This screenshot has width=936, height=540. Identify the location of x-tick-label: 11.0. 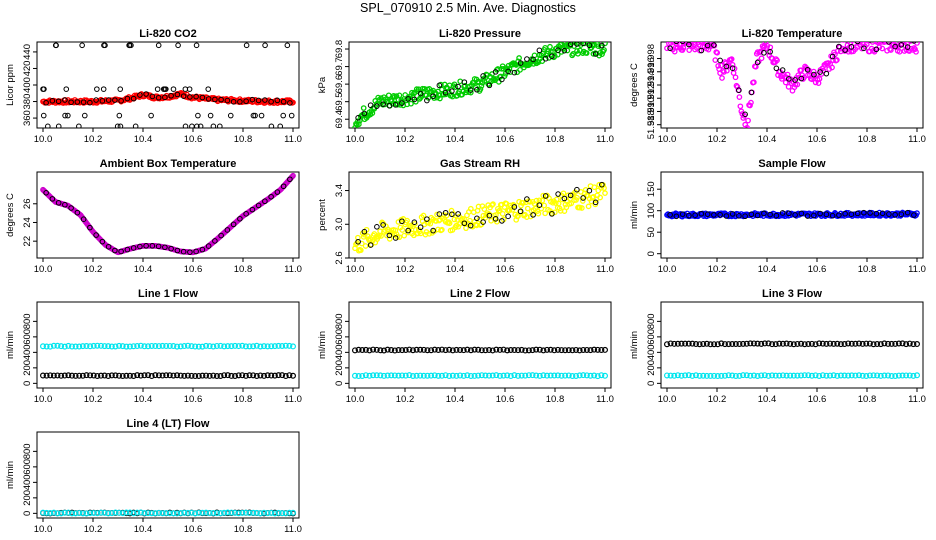
(293, 269).